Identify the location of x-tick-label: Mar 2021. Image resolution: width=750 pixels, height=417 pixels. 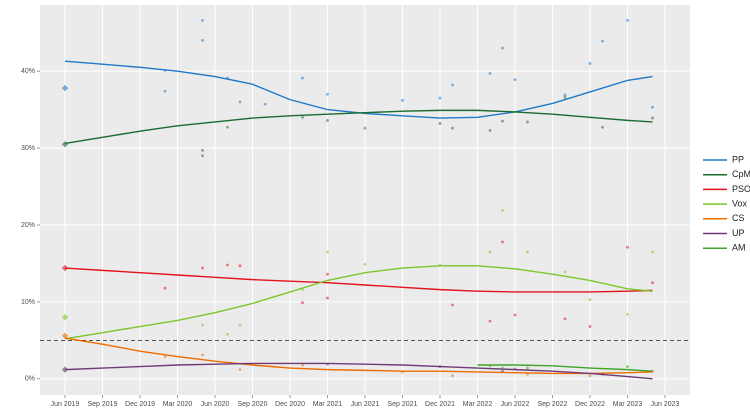
(328, 404).